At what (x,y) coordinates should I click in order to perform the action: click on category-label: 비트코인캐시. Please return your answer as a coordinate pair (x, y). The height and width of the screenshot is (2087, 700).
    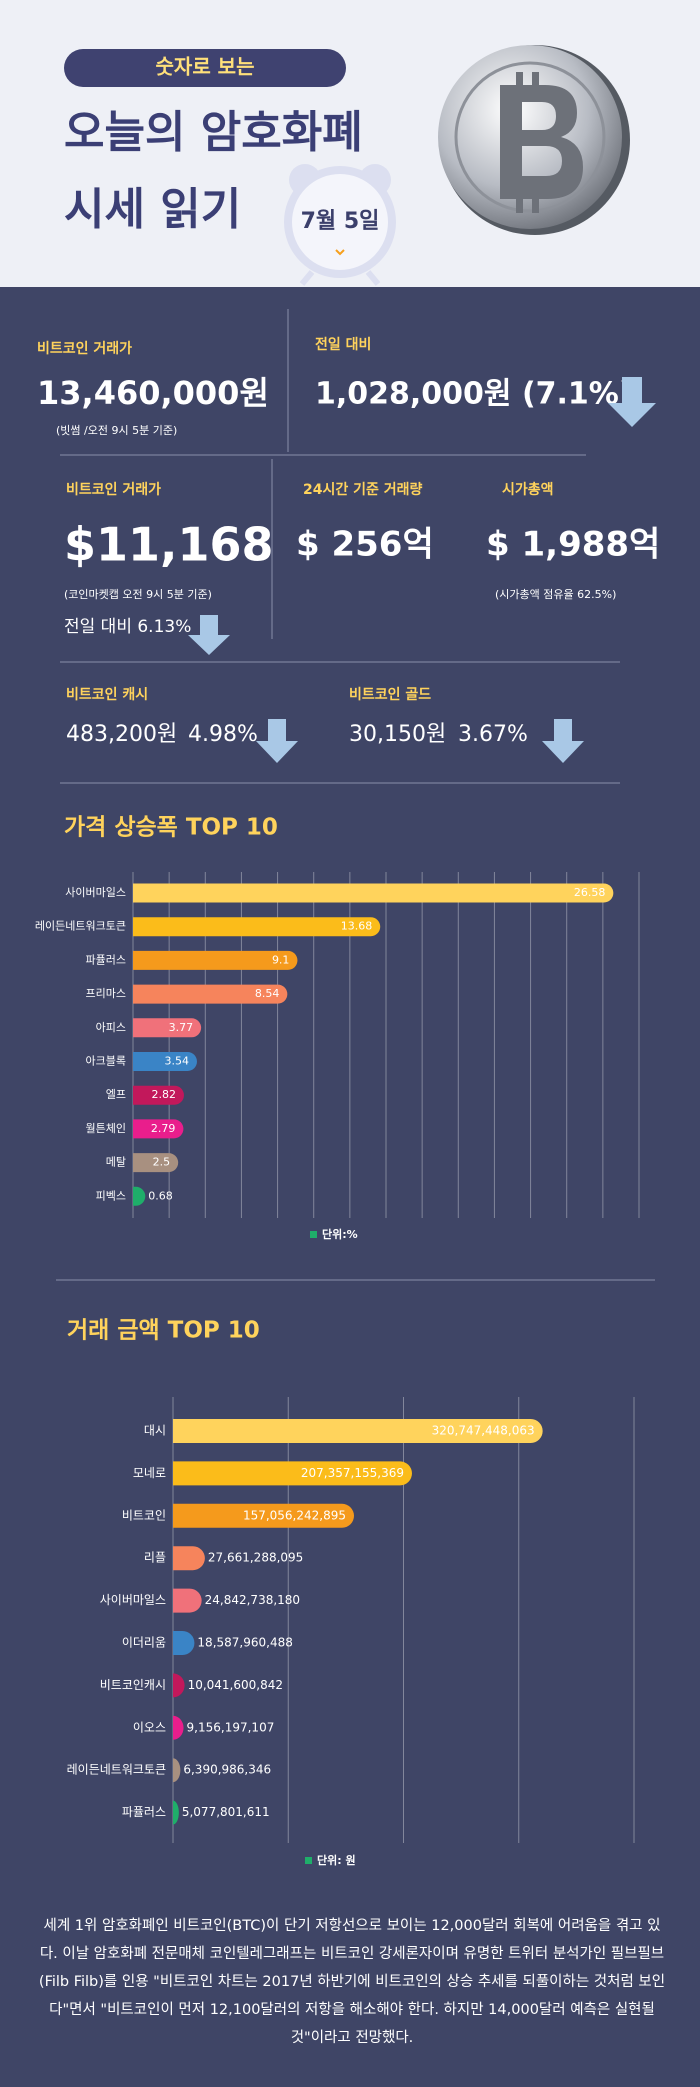
    Looking at the image, I should click on (133, 1685).